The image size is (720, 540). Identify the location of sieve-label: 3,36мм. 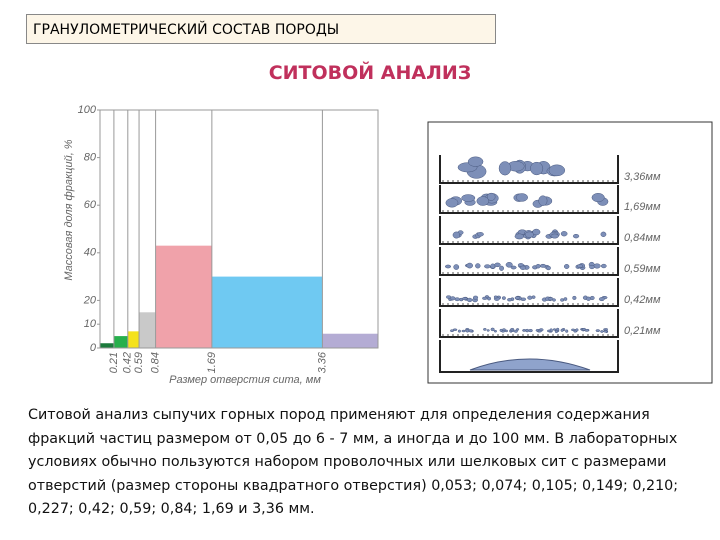
(642, 177).